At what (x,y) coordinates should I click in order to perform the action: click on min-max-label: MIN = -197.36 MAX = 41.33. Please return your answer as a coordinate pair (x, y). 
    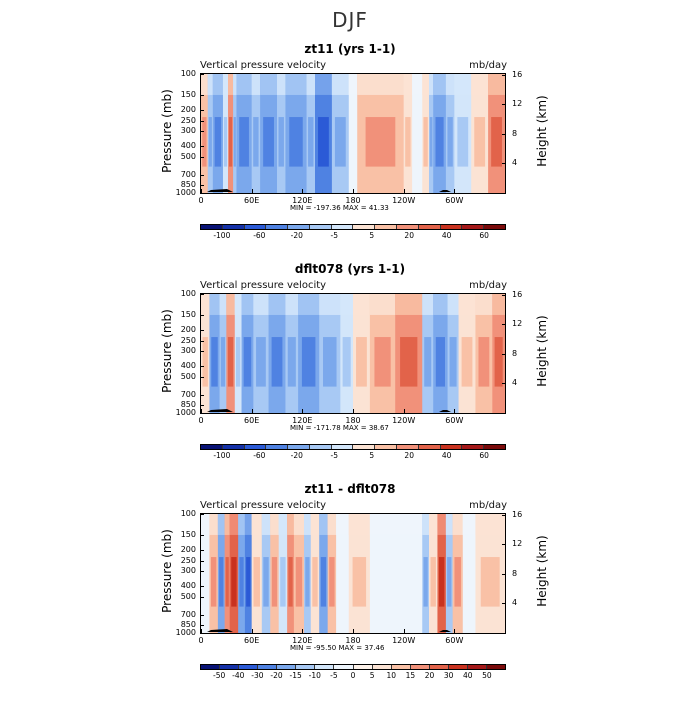
    Looking at the image, I should click on (339, 208).